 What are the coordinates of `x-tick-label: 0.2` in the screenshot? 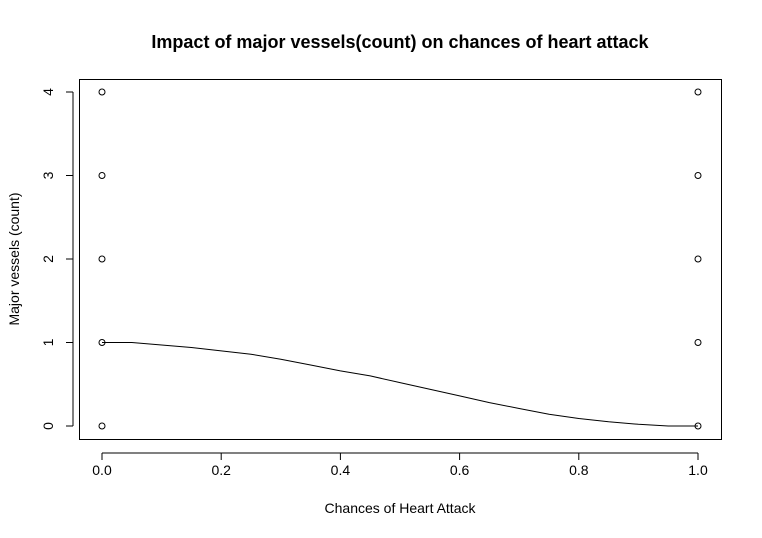 It's located at (221, 470).